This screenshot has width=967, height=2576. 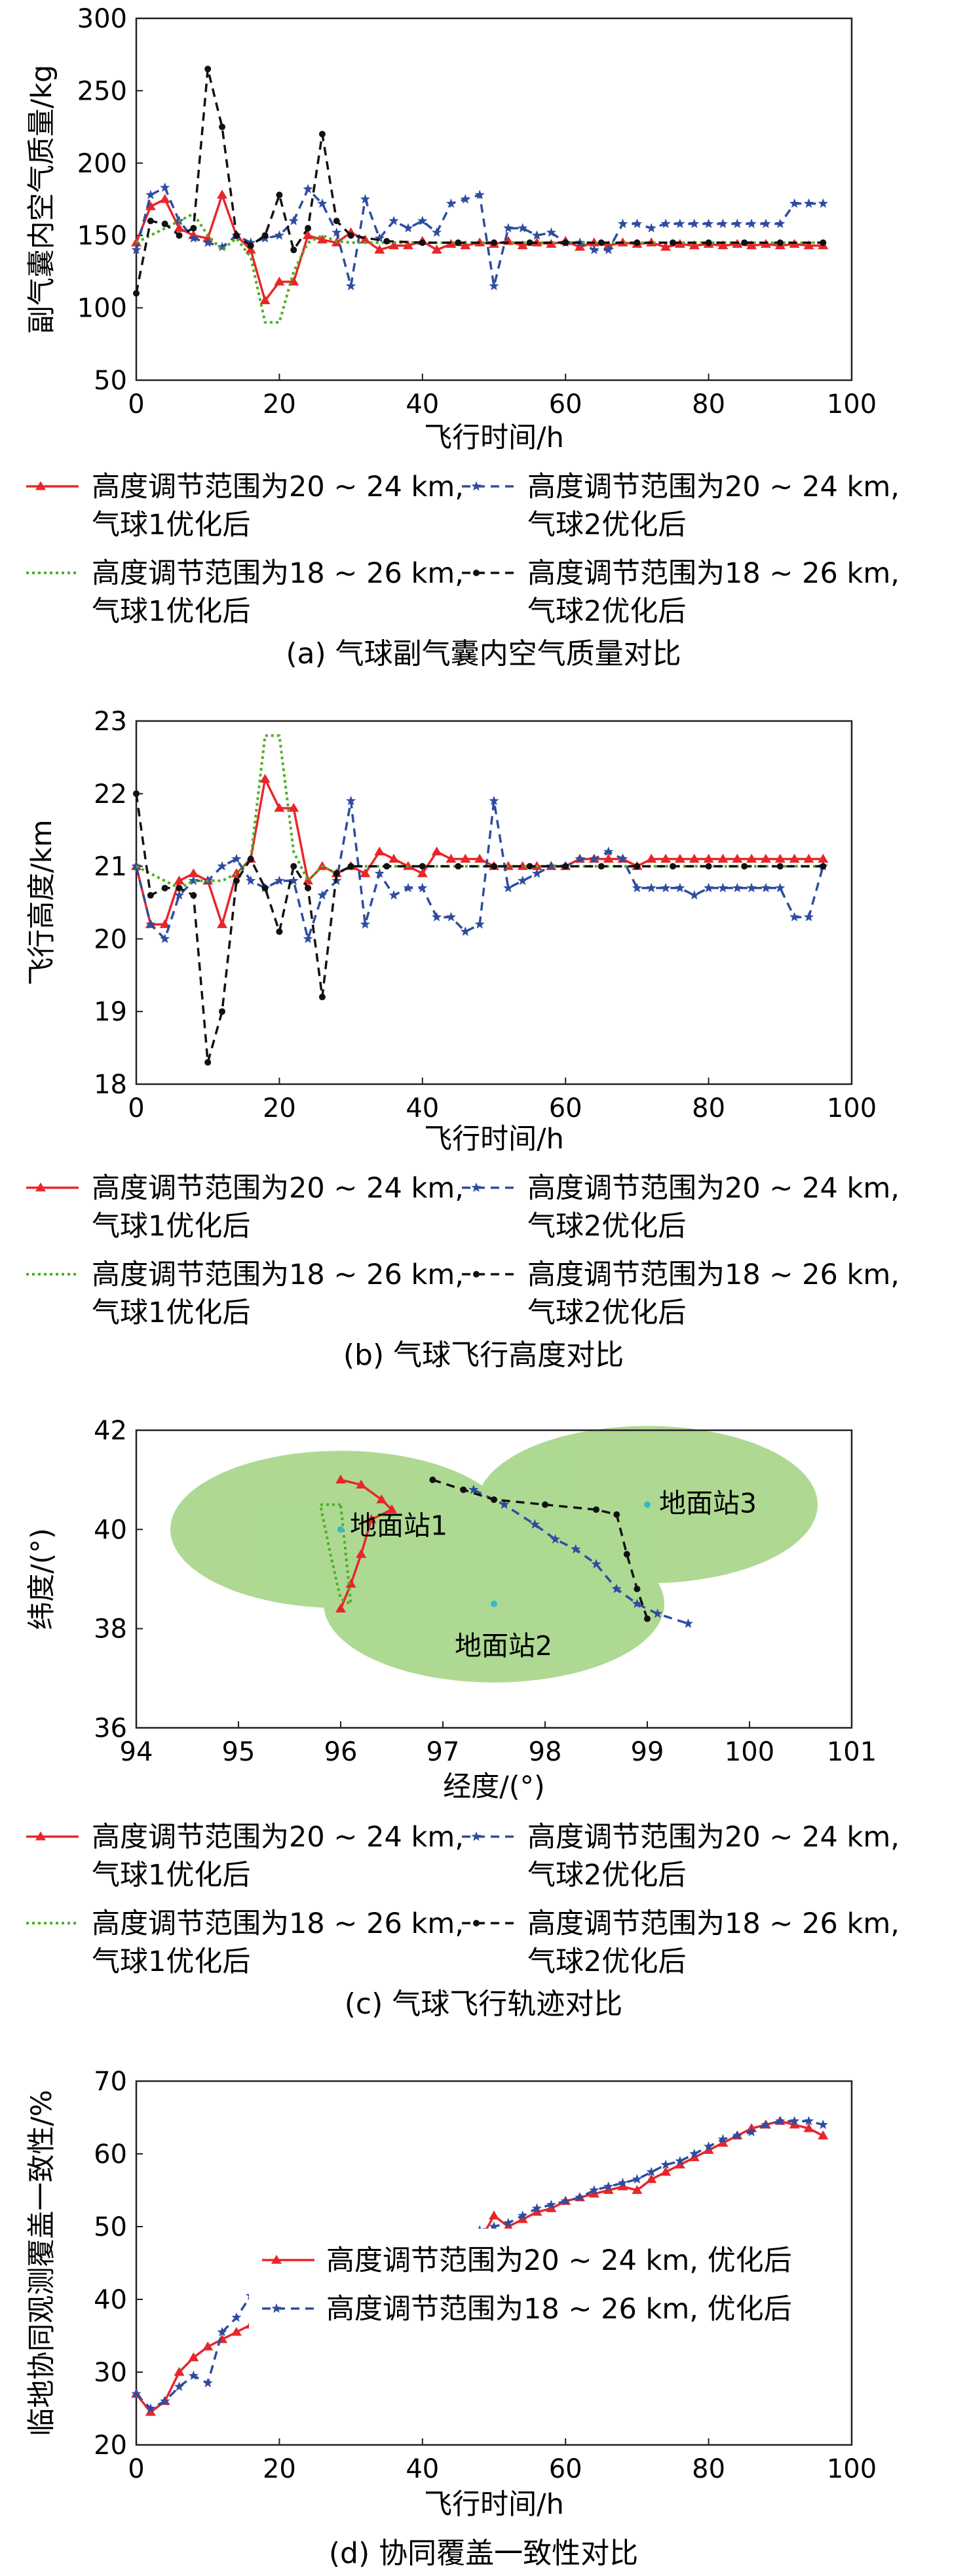 What do you see at coordinates (494, 902) in the screenshot?
I see `plot-frame` at bounding box center [494, 902].